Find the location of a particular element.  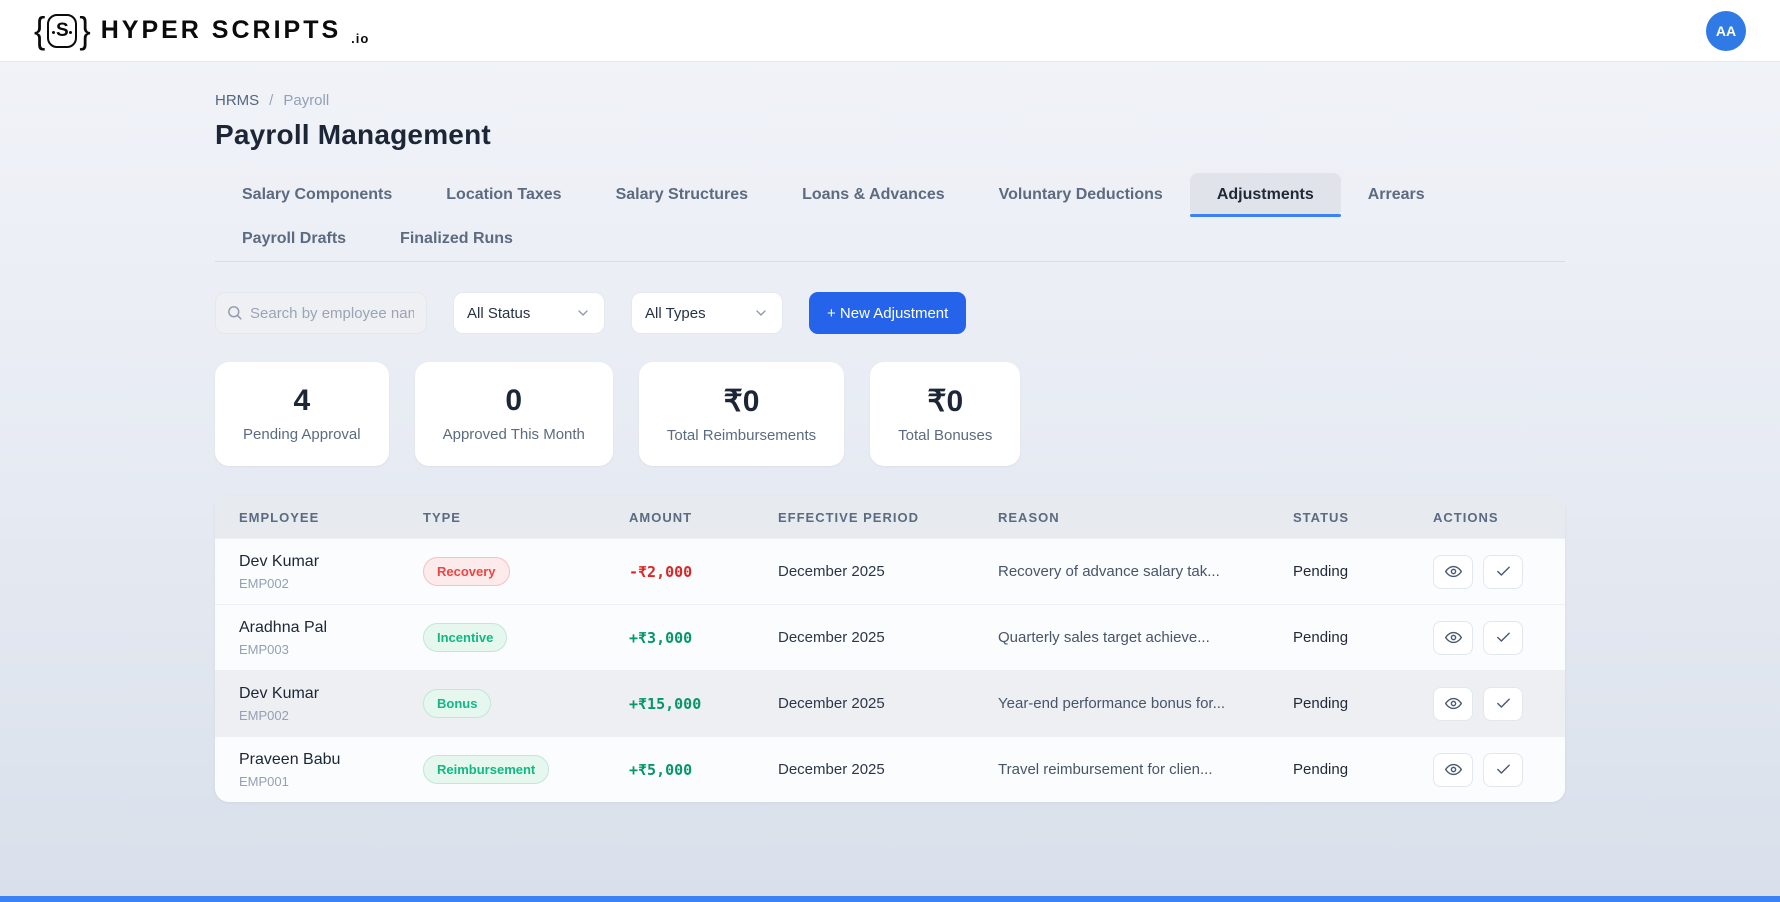

stat-approved-this-month: 0 Approved This Month is located at coordinates (513, 414).